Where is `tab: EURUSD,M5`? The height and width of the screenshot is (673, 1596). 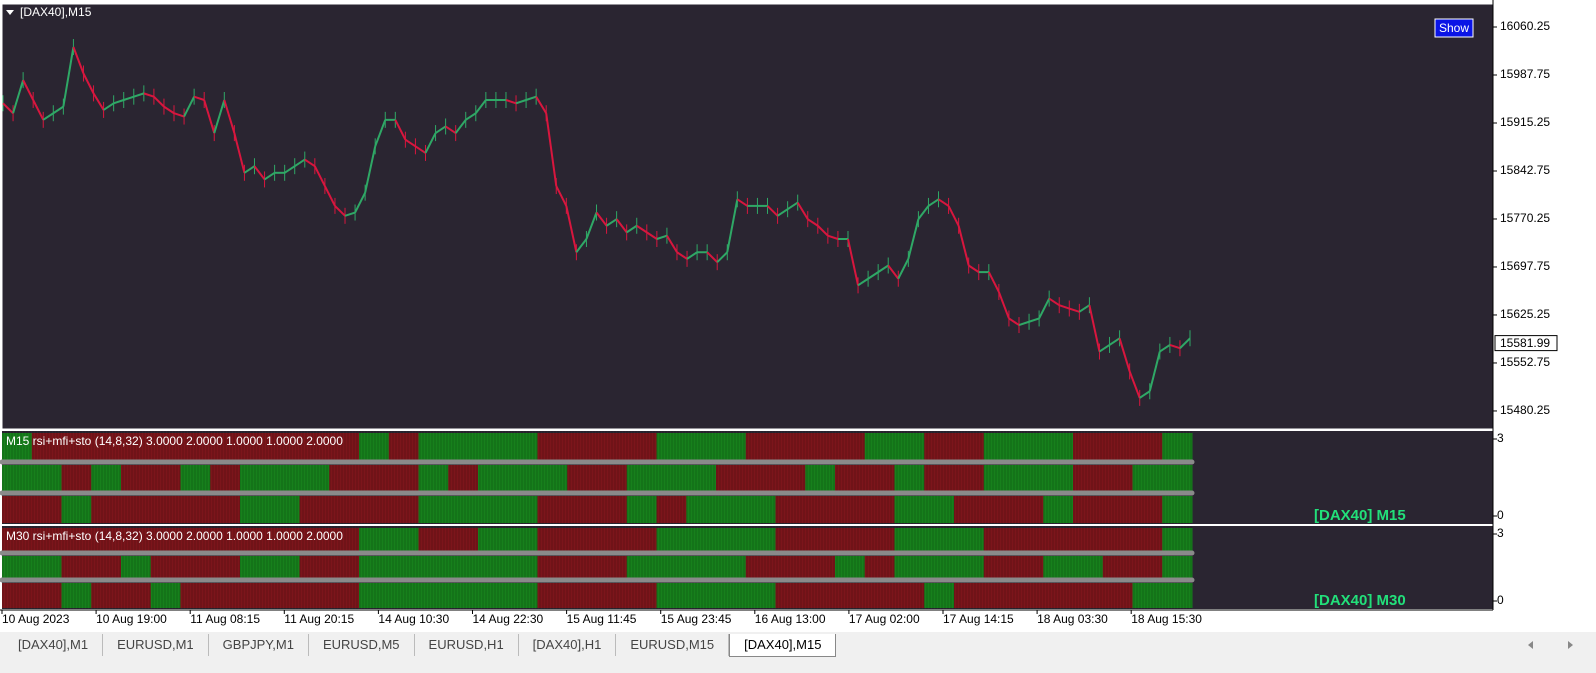
tab: EURUSD,M5 is located at coordinates (362, 645).